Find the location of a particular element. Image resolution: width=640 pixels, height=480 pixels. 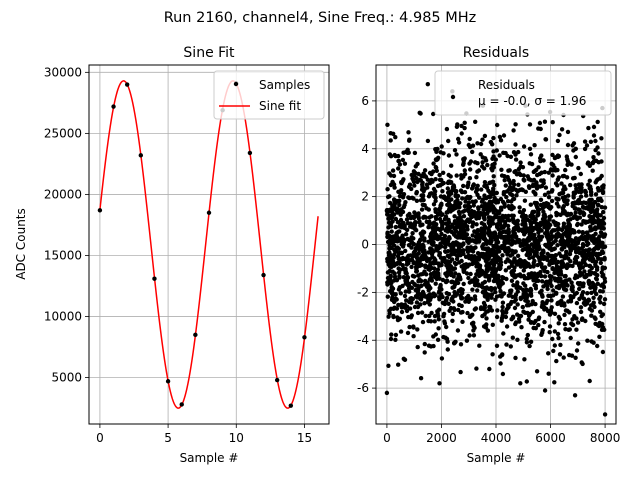

residuals-x-tick-label: 6000 is located at coordinates (550, 438).